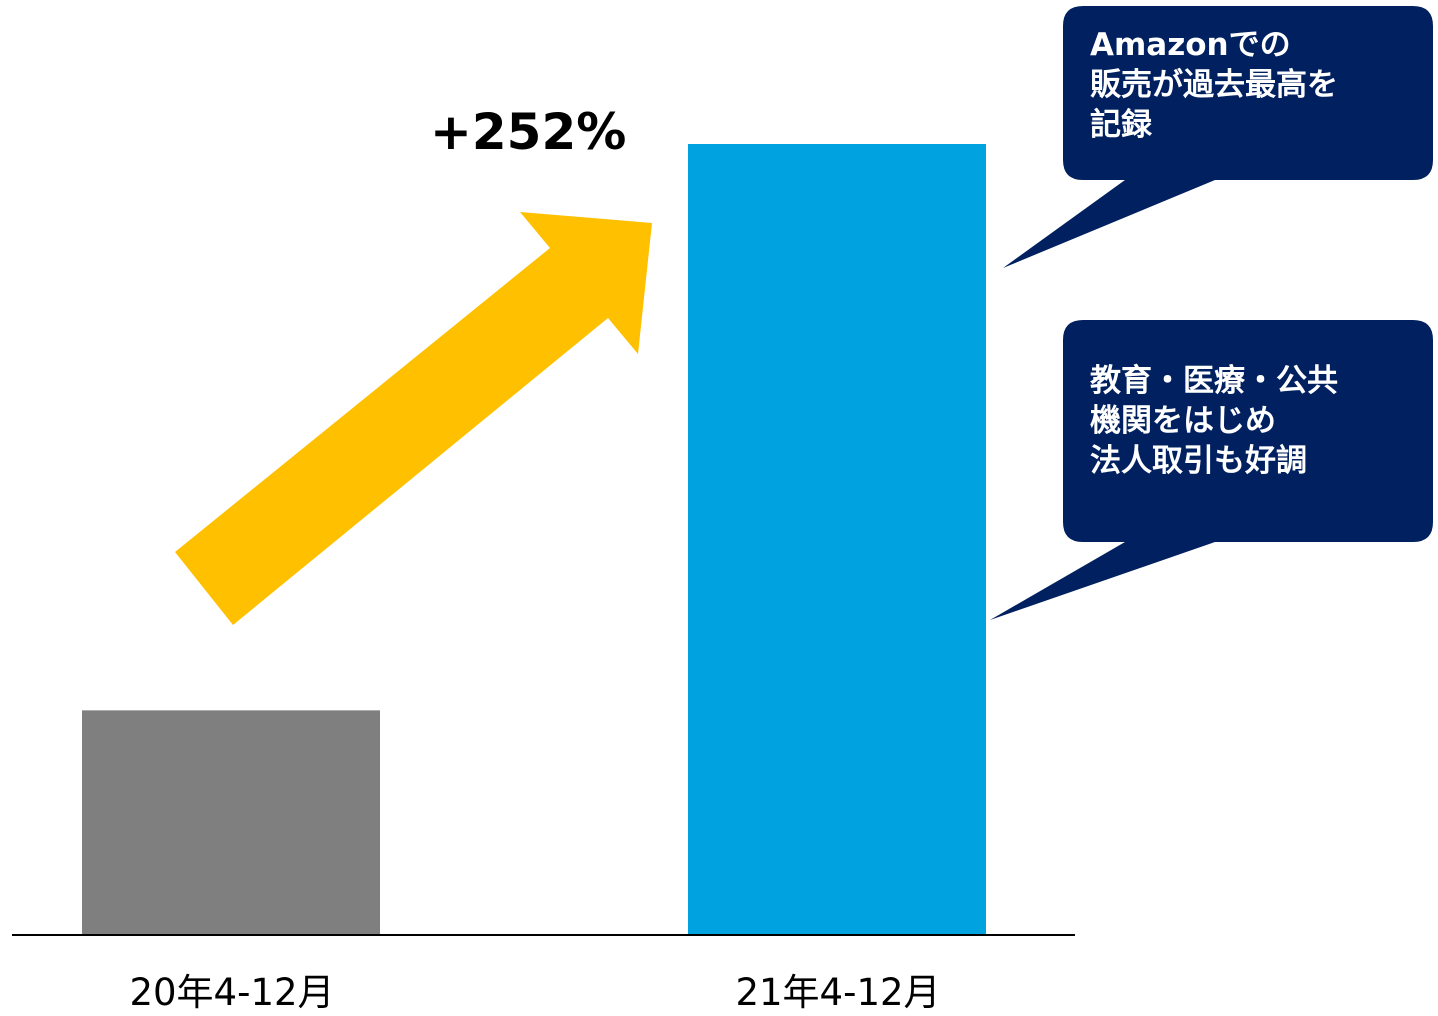 The height and width of the screenshot is (1016, 1438). I want to click on callout-text-2: 教育・医療・公共 機関をはじめ 法人取引も好調, so click(1214, 421).